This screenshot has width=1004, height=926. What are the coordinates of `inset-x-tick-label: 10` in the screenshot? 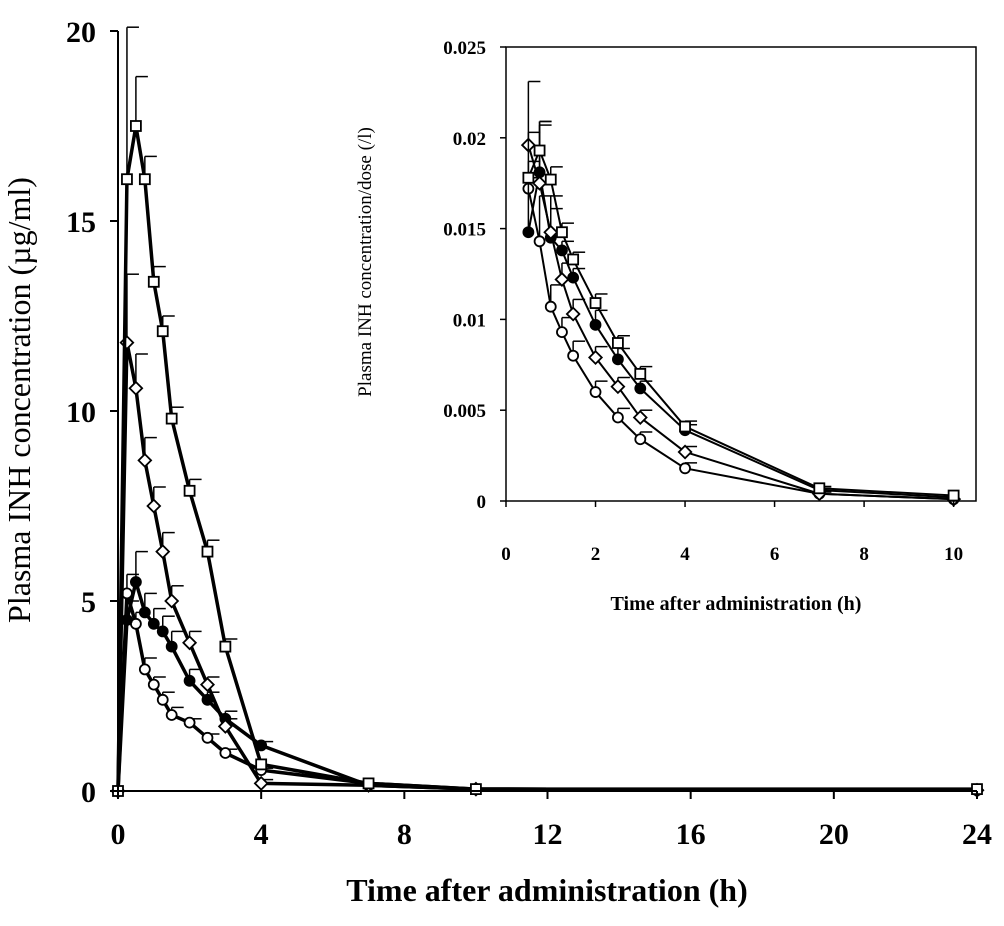 It's located at (953, 554).